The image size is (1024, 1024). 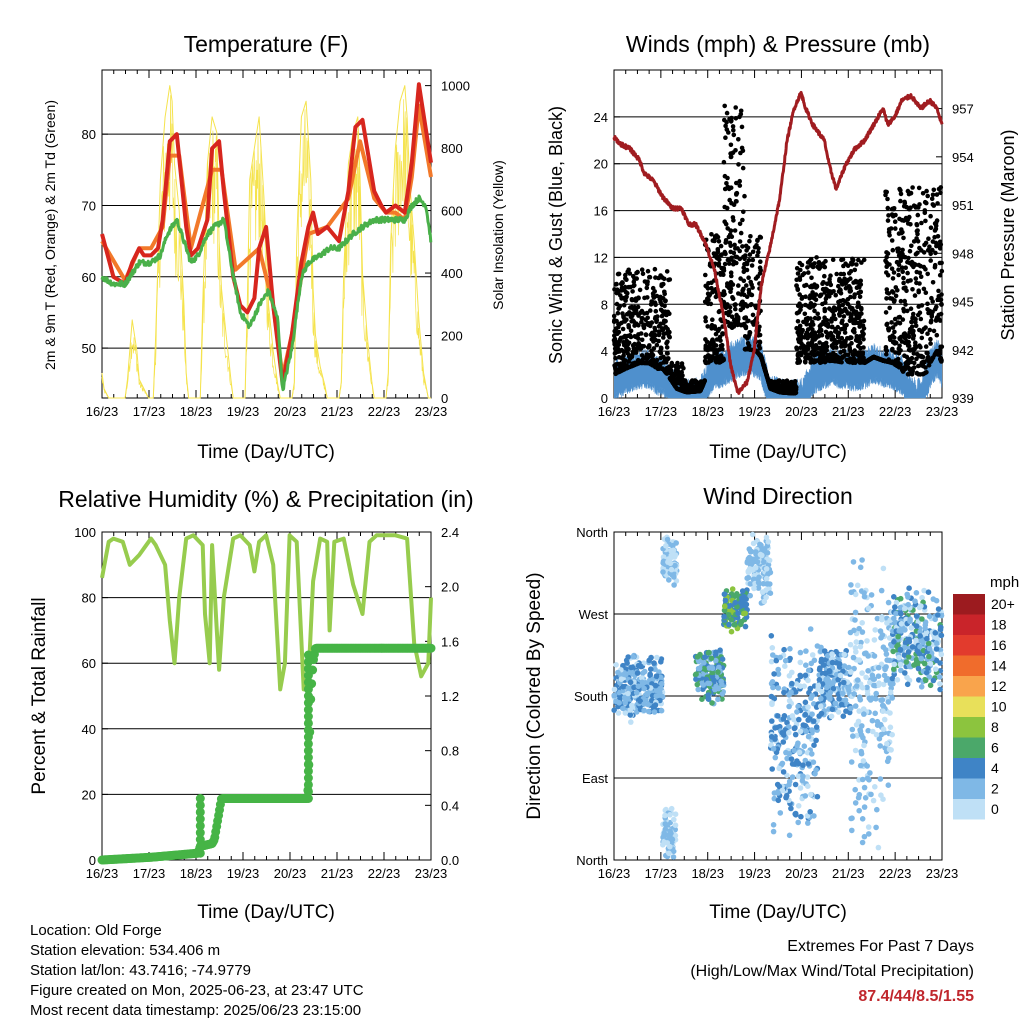 I want to click on temperature-ylabel-left: 2m & 9m T (Red, Orange) & 2m Td (Green), so click(x=50, y=235).